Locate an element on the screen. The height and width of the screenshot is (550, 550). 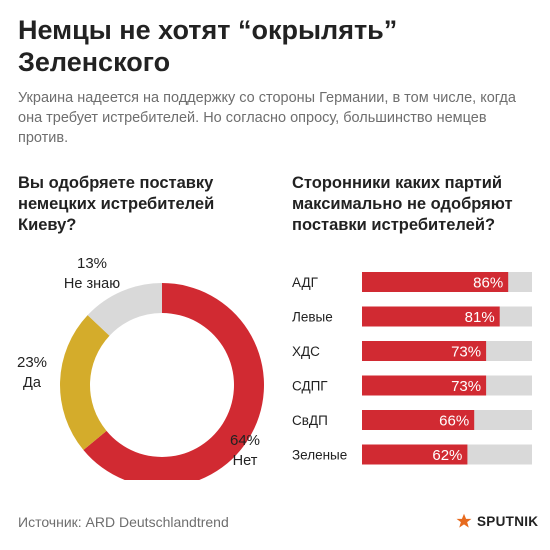
donut-value-label: 23% is located at coordinates (32, 362).